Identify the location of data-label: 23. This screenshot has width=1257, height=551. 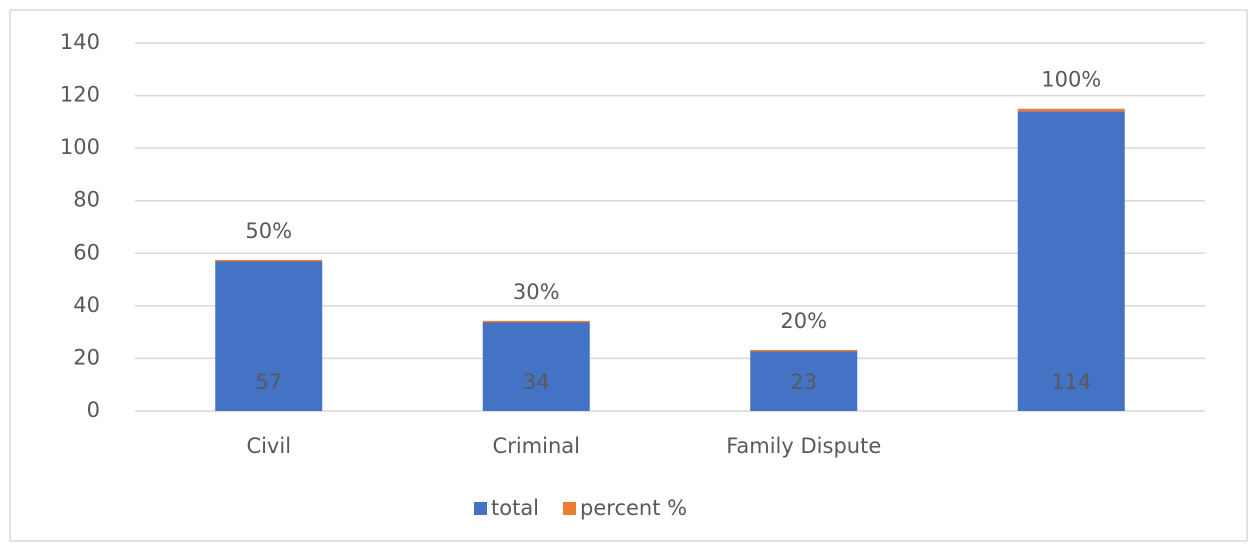
(803, 382).